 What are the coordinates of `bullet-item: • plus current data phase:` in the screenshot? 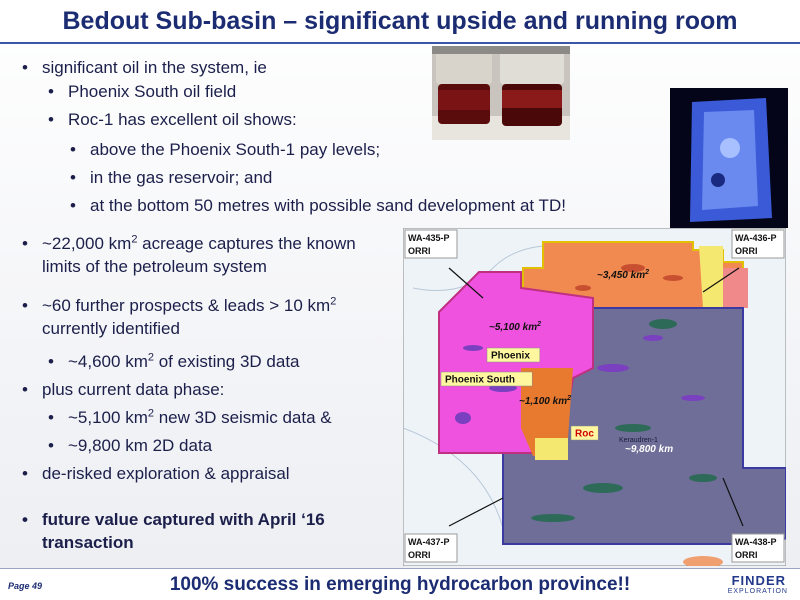 It's located at (202, 389).